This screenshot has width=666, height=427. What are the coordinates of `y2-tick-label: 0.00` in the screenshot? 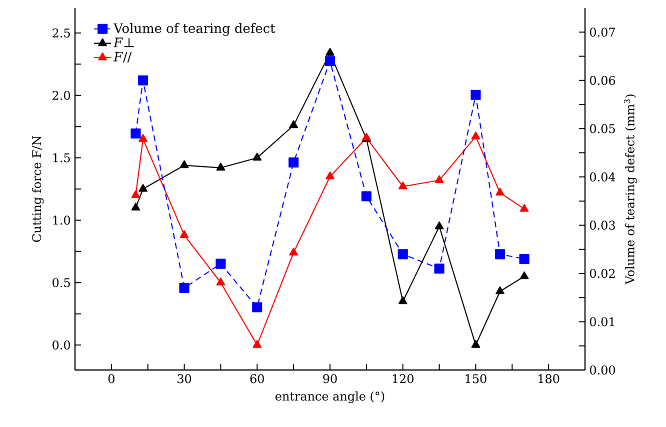 It's located at (603, 370).